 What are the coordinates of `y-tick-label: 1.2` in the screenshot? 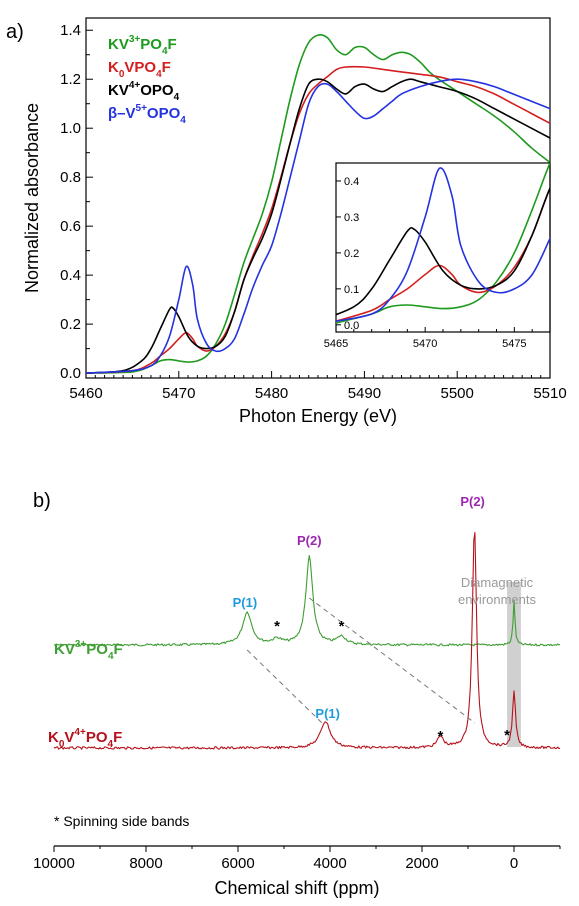 It's located at (70, 79).